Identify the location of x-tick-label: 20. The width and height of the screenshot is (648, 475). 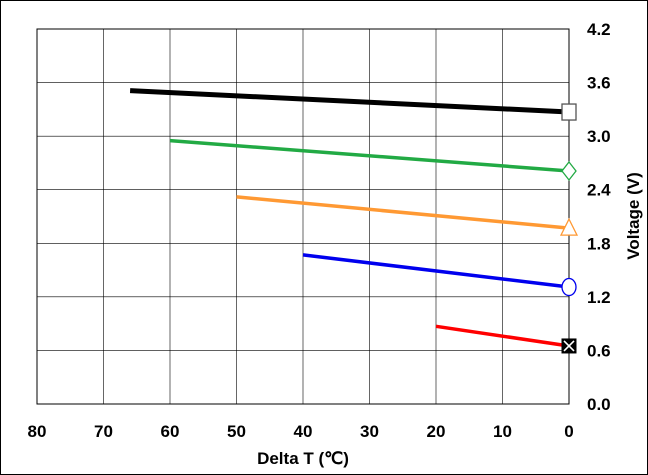
(436, 431).